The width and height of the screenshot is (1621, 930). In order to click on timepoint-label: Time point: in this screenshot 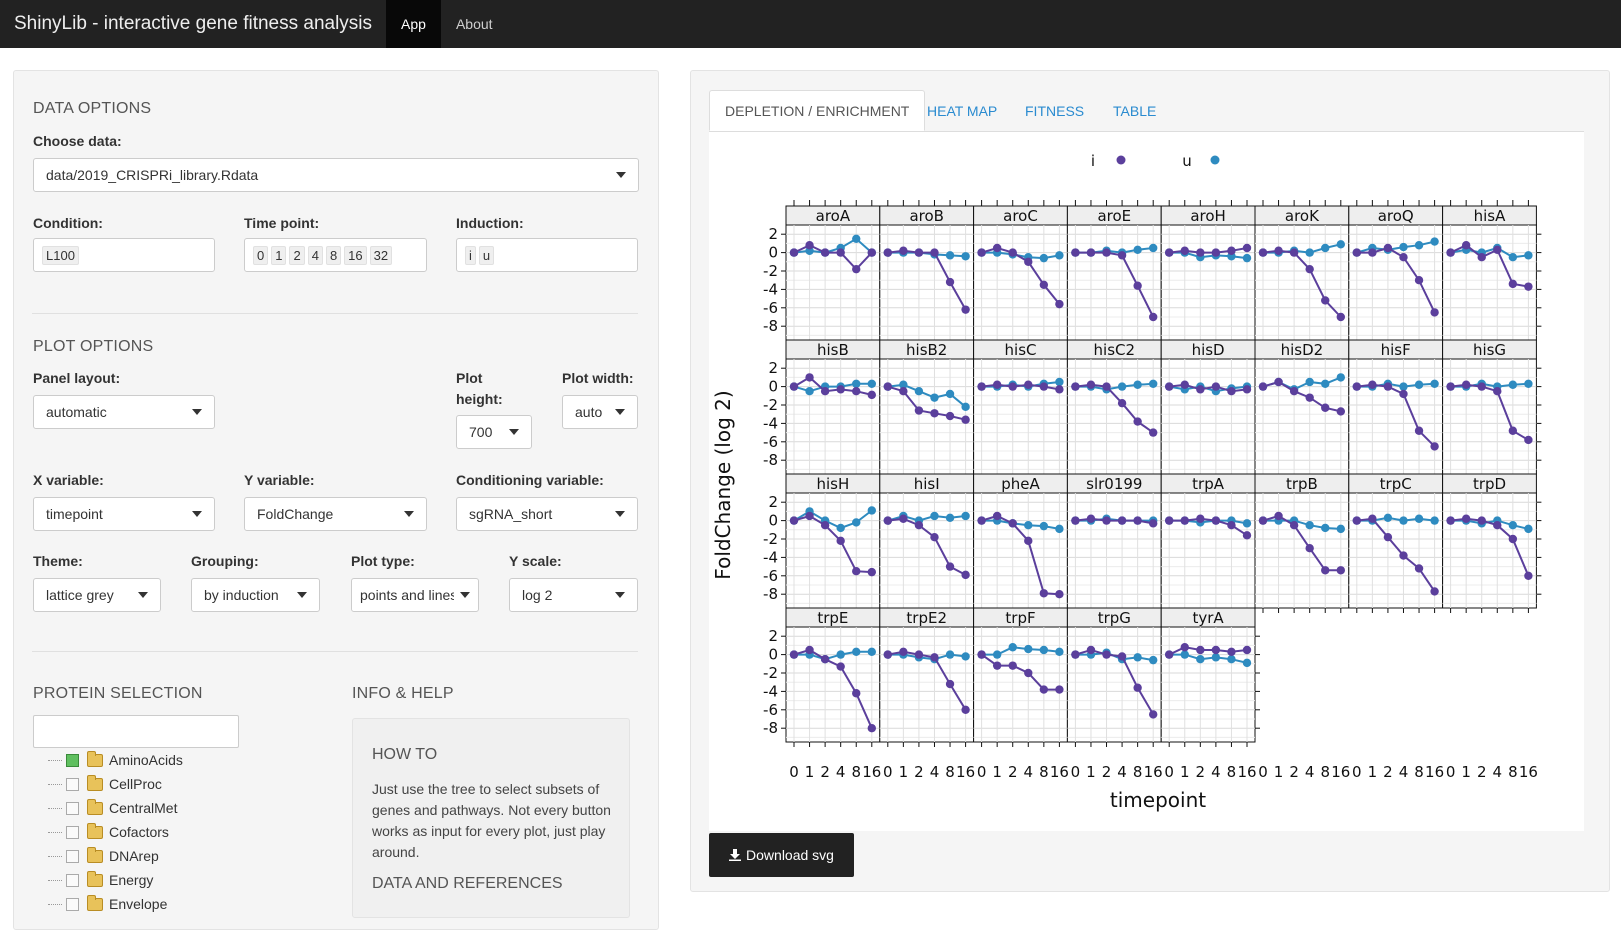, I will do `click(282, 223)`.